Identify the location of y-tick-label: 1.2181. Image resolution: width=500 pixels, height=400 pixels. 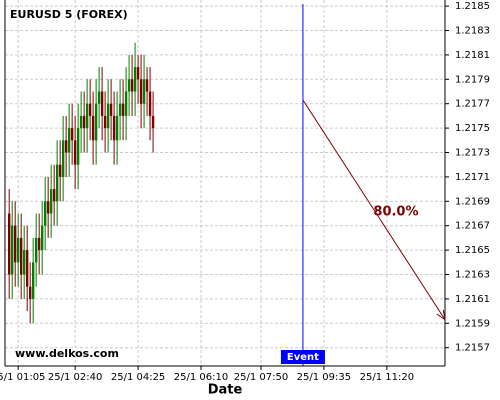
(472, 55).